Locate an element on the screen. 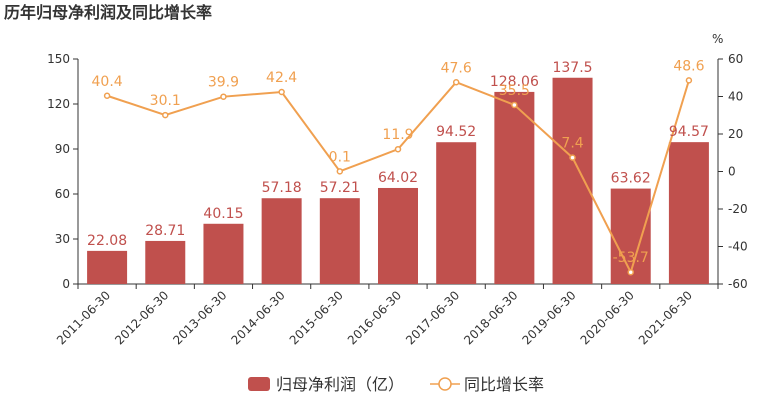 The height and width of the screenshot is (404, 777). left-tick-label: 0 is located at coordinates (66, 284).